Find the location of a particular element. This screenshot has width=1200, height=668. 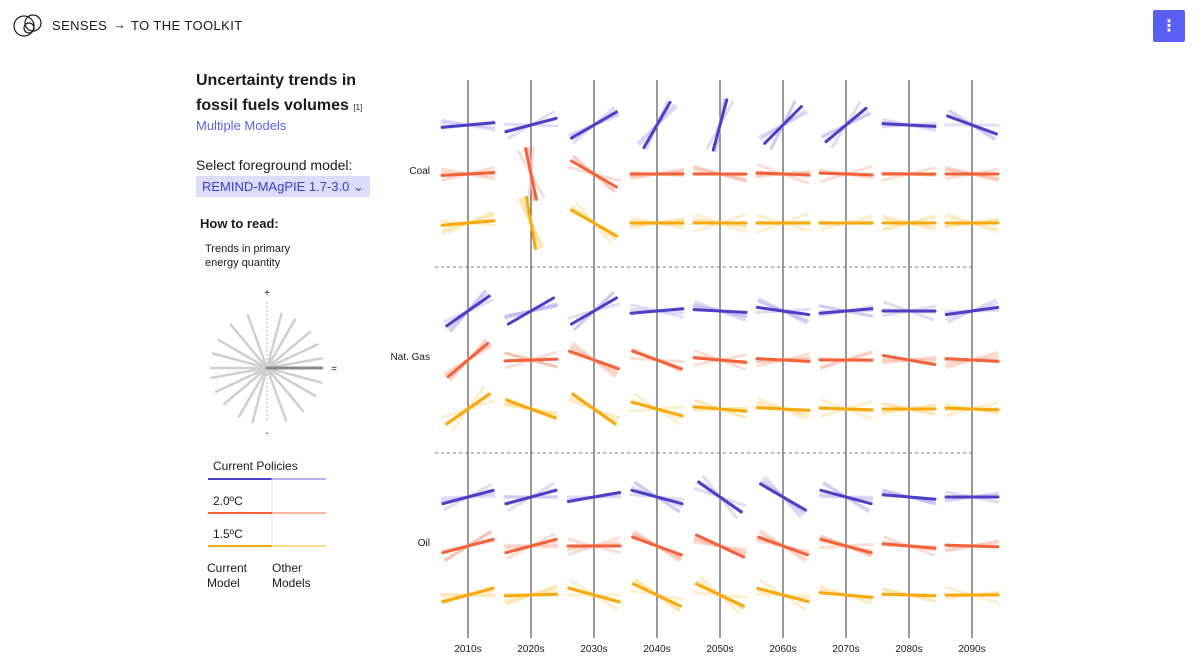

how-to-read-diagram: + - = is located at coordinates (272, 417).